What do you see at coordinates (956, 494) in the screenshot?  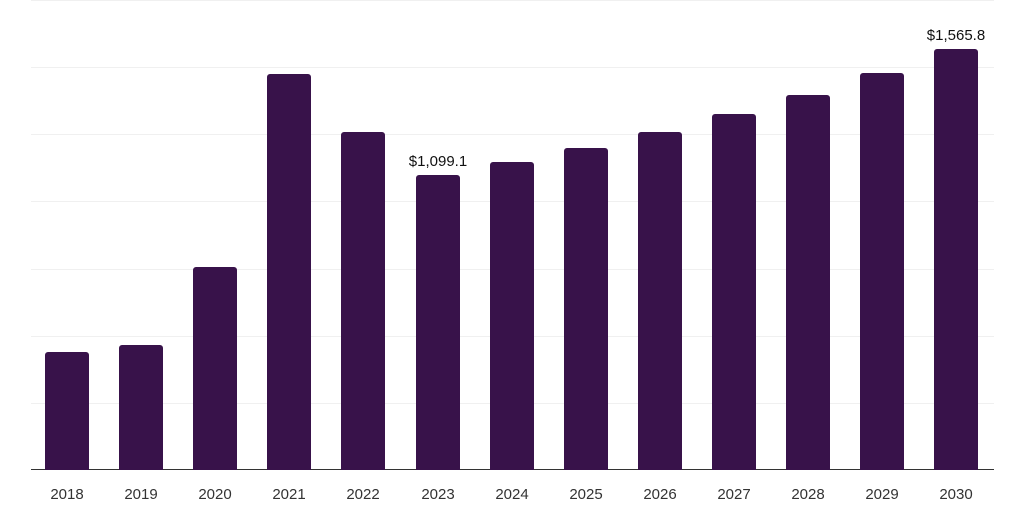 I see `x-tick-label: 2030` at bounding box center [956, 494].